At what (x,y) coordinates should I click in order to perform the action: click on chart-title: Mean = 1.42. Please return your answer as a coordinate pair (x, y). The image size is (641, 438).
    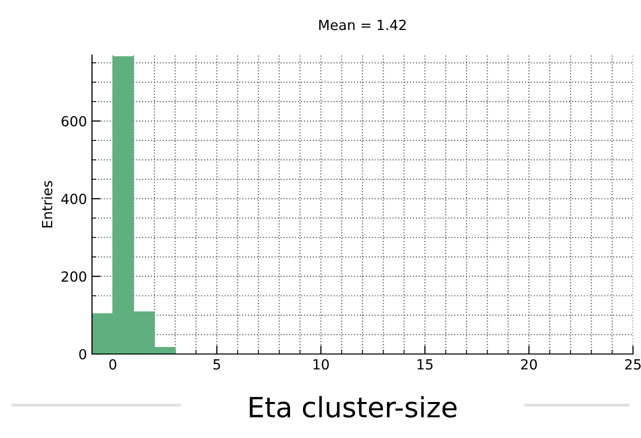
    Looking at the image, I should click on (362, 25).